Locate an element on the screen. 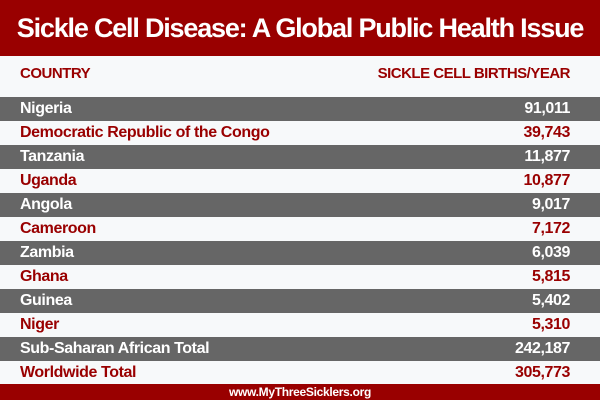 Image resolution: width=600 pixels, height=400 pixels. country-cell: Tanzania is located at coordinates (52, 156).